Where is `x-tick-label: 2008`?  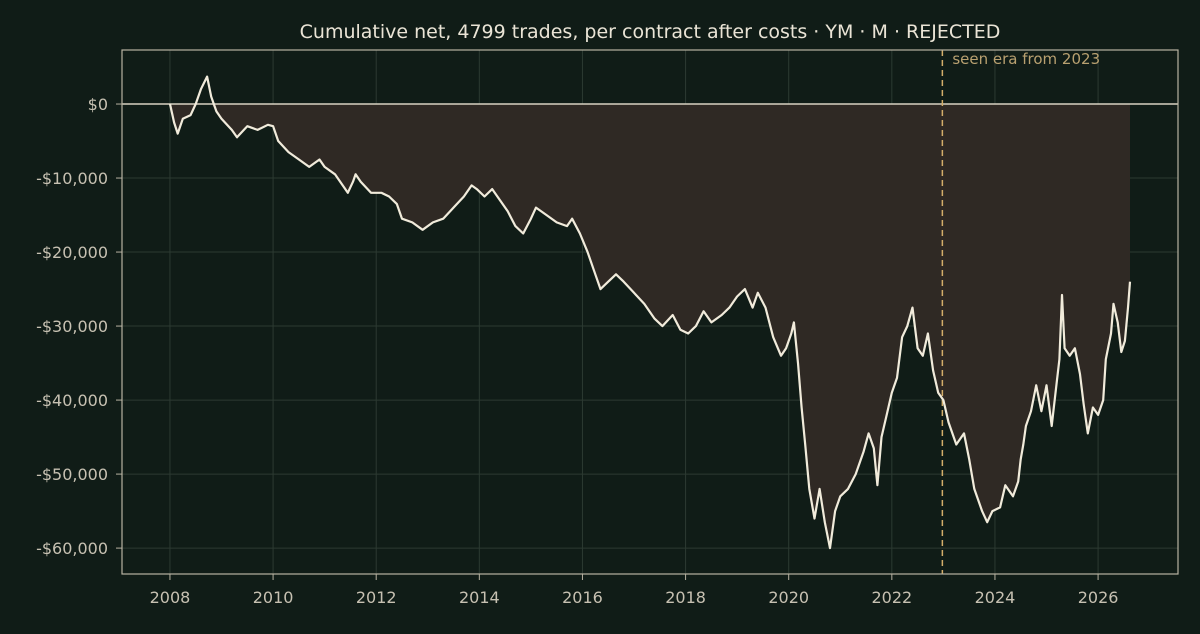
x-tick-label: 2008 is located at coordinates (170, 597).